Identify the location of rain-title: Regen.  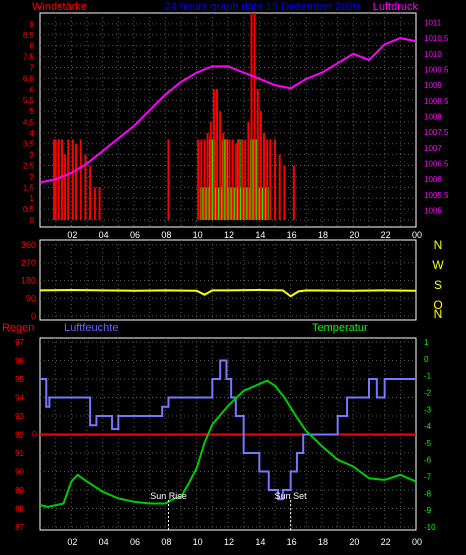
(18, 328).